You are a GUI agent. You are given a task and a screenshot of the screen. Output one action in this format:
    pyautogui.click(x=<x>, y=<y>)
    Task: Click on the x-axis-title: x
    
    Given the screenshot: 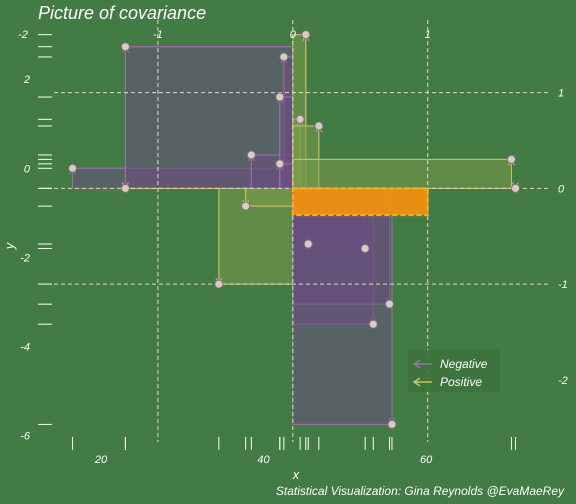 What is the action you would take?
    pyautogui.click(x=296, y=474)
    